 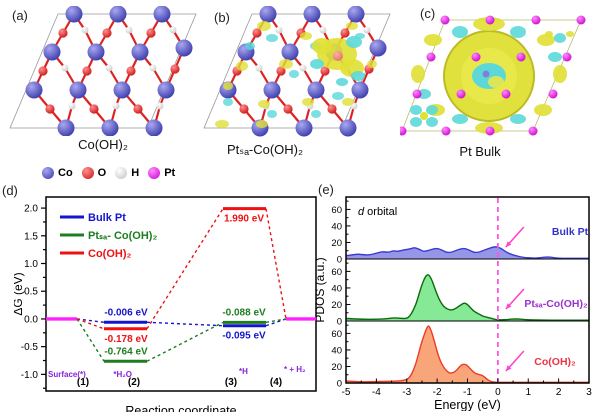 I want to click on panel-a-structure-svg, so click(x=103, y=71).